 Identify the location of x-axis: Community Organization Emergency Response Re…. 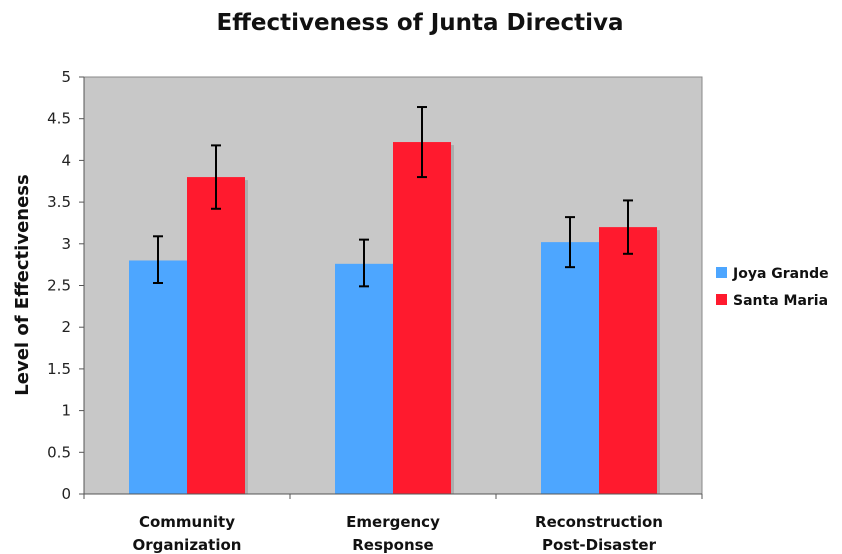
(393, 523).